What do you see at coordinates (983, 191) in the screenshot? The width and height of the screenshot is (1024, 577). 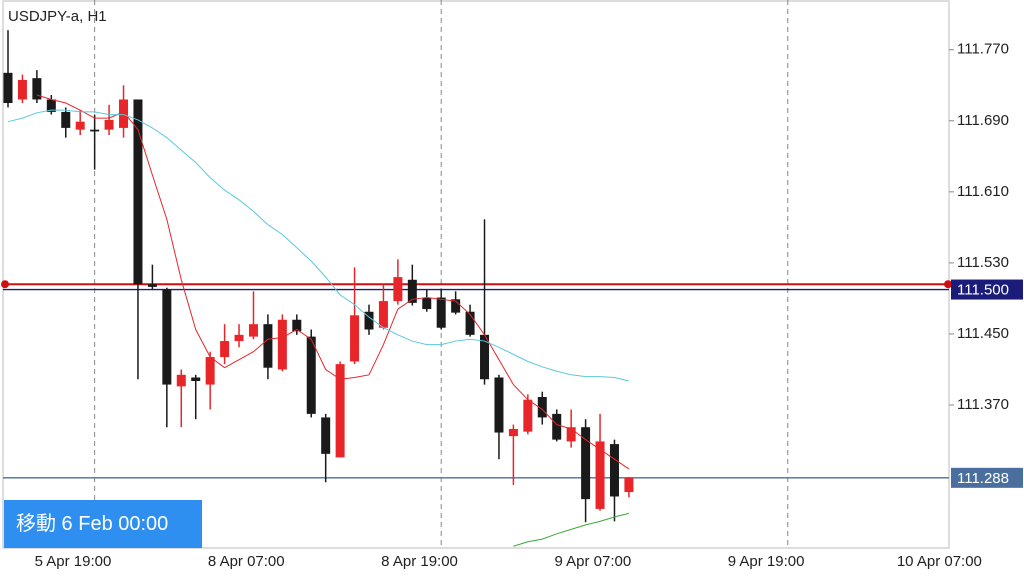 I see `y-tick-label: 111.610` at bounding box center [983, 191].